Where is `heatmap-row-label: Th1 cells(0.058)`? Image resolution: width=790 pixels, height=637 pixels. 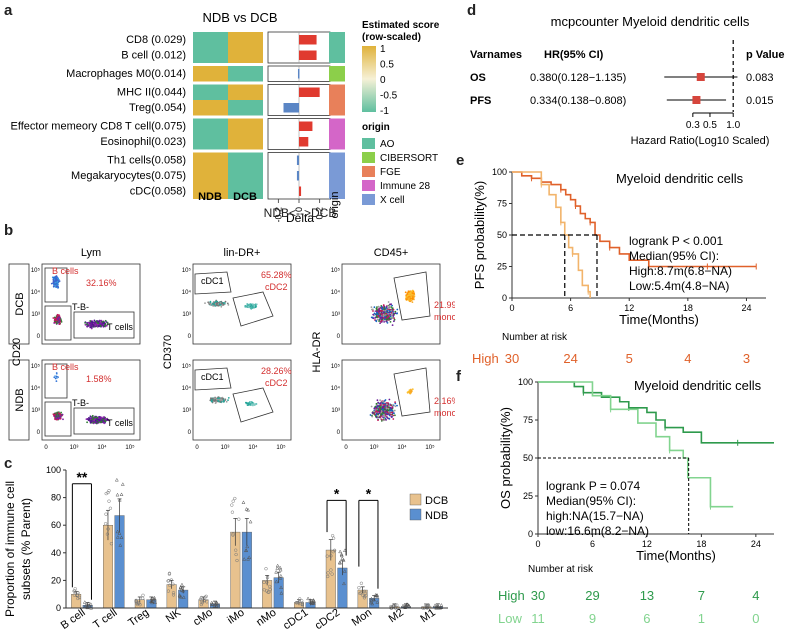
heatmap-row-label: Th1 cells(0.058) is located at coordinates (146, 161).